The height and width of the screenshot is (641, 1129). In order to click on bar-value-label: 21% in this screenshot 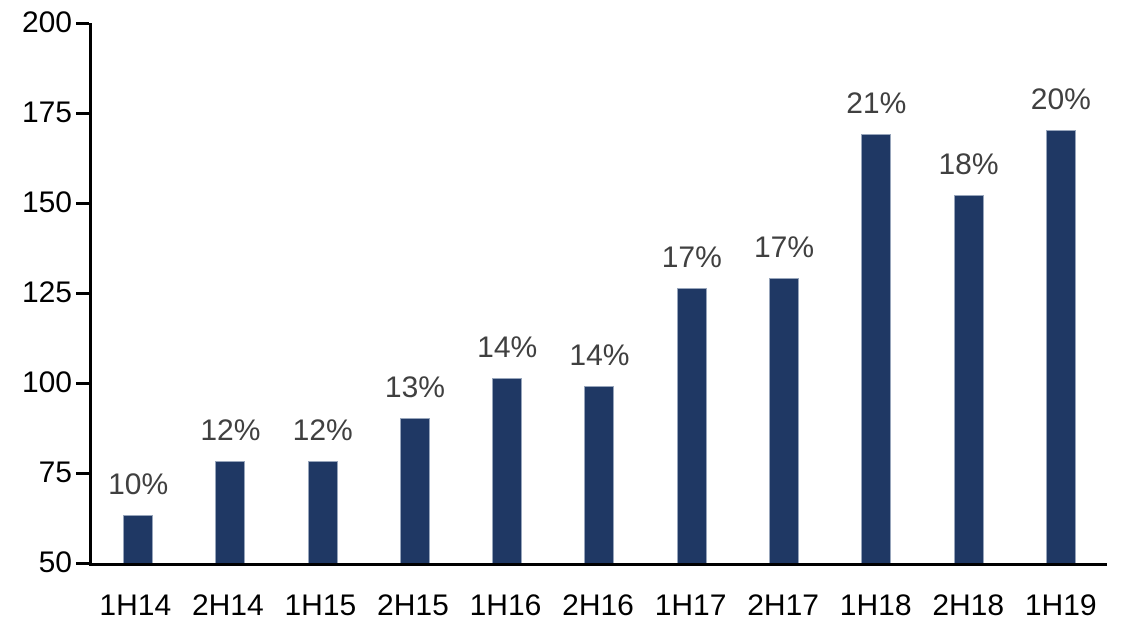, I will do `click(876, 103)`.